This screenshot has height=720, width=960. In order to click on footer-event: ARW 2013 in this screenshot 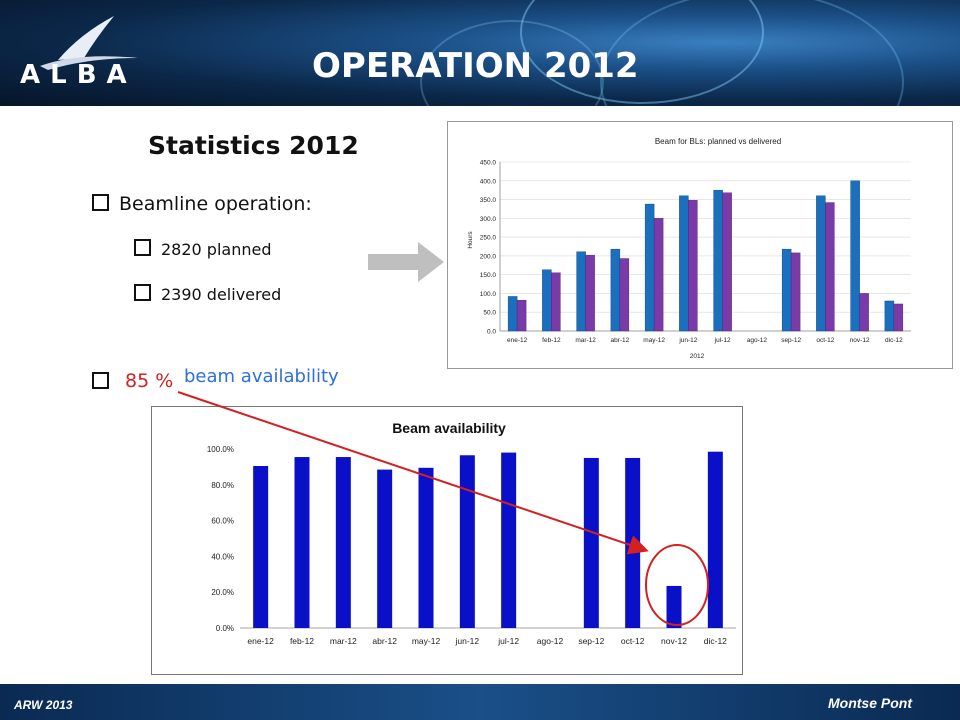, I will do `click(43, 705)`.